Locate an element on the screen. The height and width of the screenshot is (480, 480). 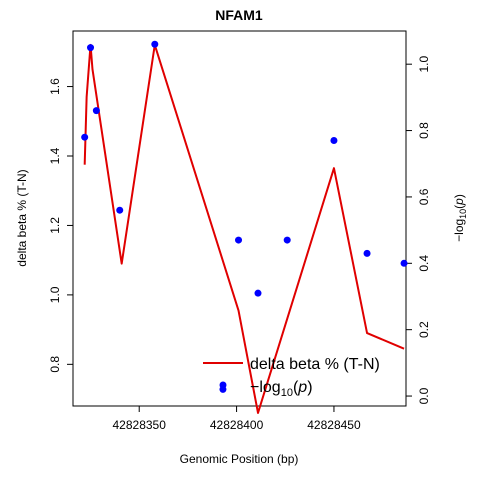
y2-axis-label-prefix: −log is located at coordinates (459, 230).